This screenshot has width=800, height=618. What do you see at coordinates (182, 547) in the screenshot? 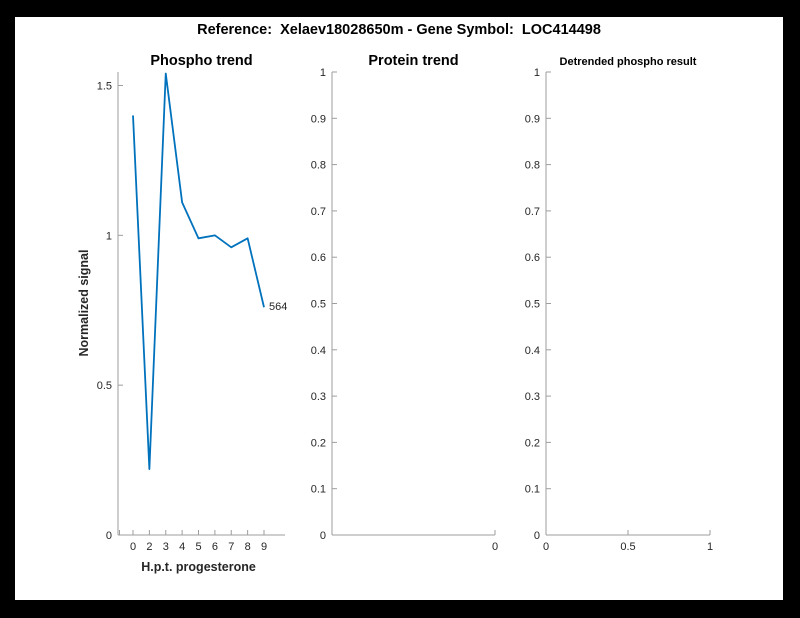
I see `s1-x-tick-label: 4` at bounding box center [182, 547].